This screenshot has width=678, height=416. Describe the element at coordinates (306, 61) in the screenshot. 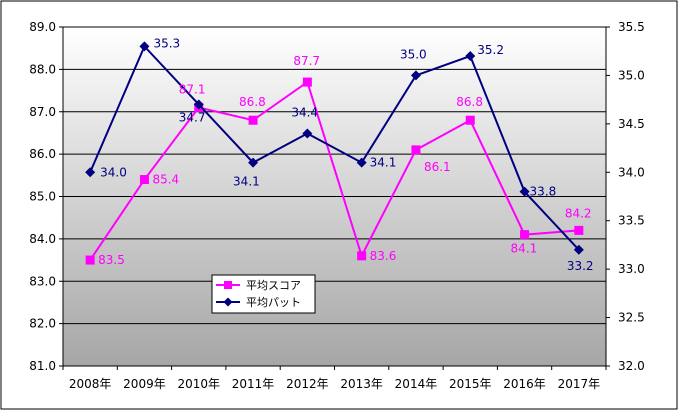

I see `score-data-label: 87.7` at that location.